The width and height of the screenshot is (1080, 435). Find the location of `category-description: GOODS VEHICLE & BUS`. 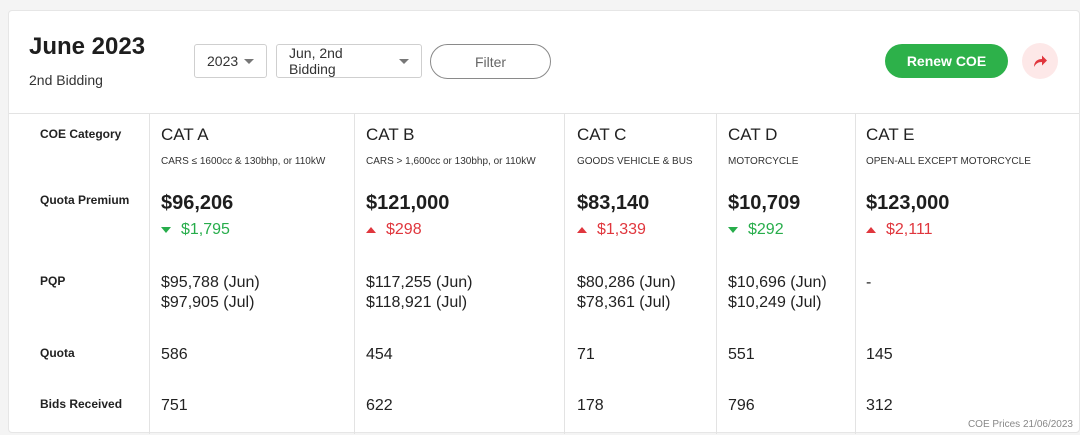

category-description: GOODS VEHICLE & BUS is located at coordinates (635, 161).